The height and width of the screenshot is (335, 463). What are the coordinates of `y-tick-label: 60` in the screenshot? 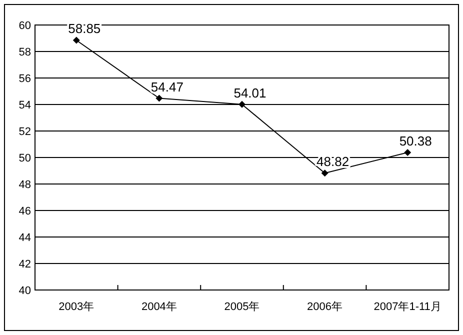 It's located at (24, 26).